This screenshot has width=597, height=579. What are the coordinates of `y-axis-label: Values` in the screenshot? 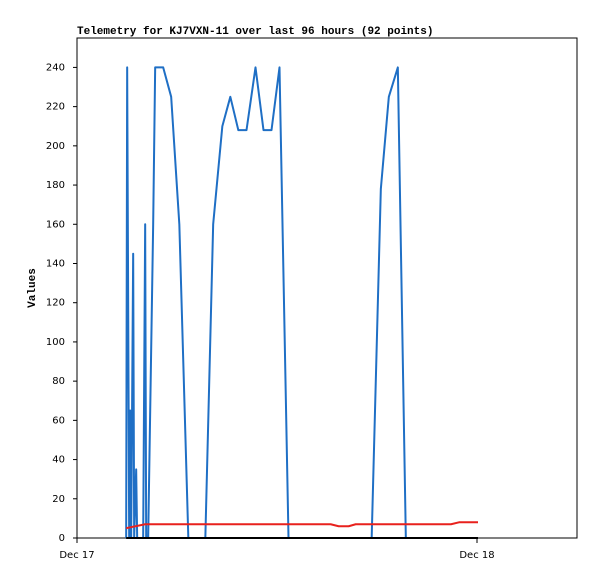 It's located at (33, 288).